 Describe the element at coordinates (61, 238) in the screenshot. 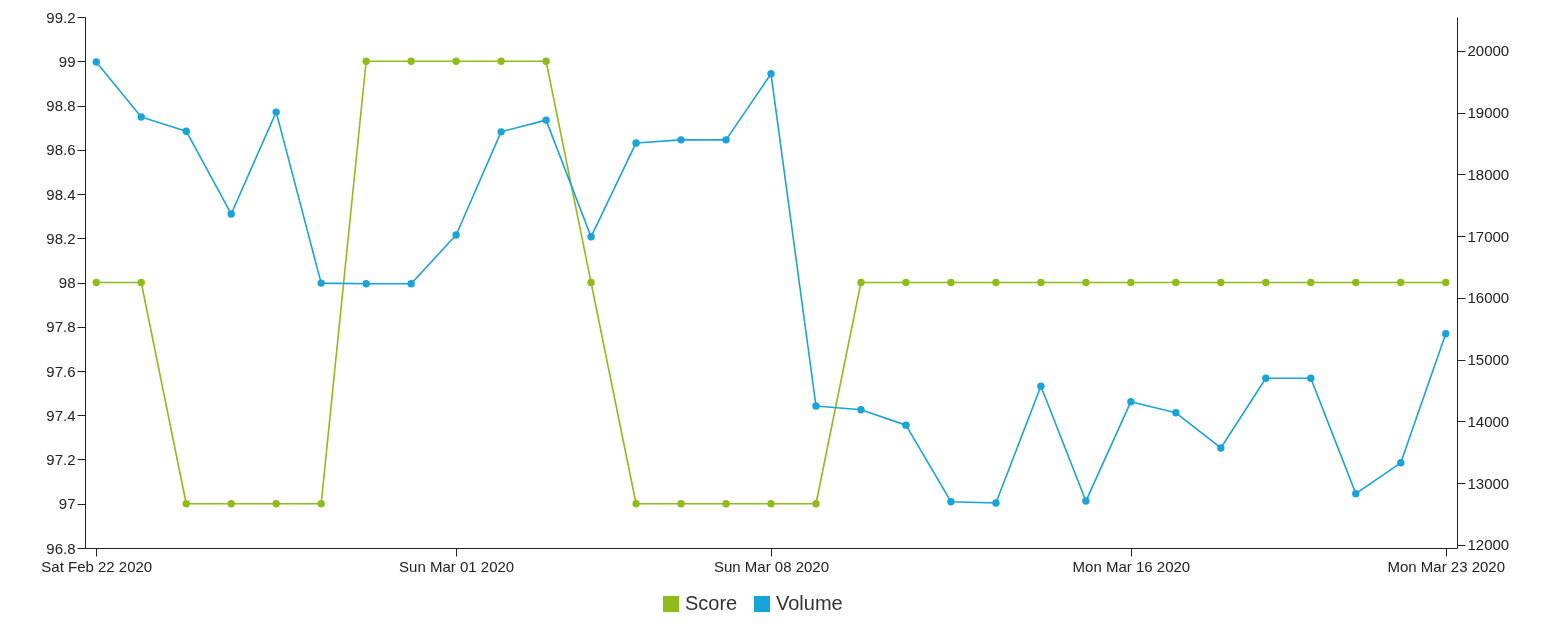

I see `y-tick-label: 98.2` at that location.